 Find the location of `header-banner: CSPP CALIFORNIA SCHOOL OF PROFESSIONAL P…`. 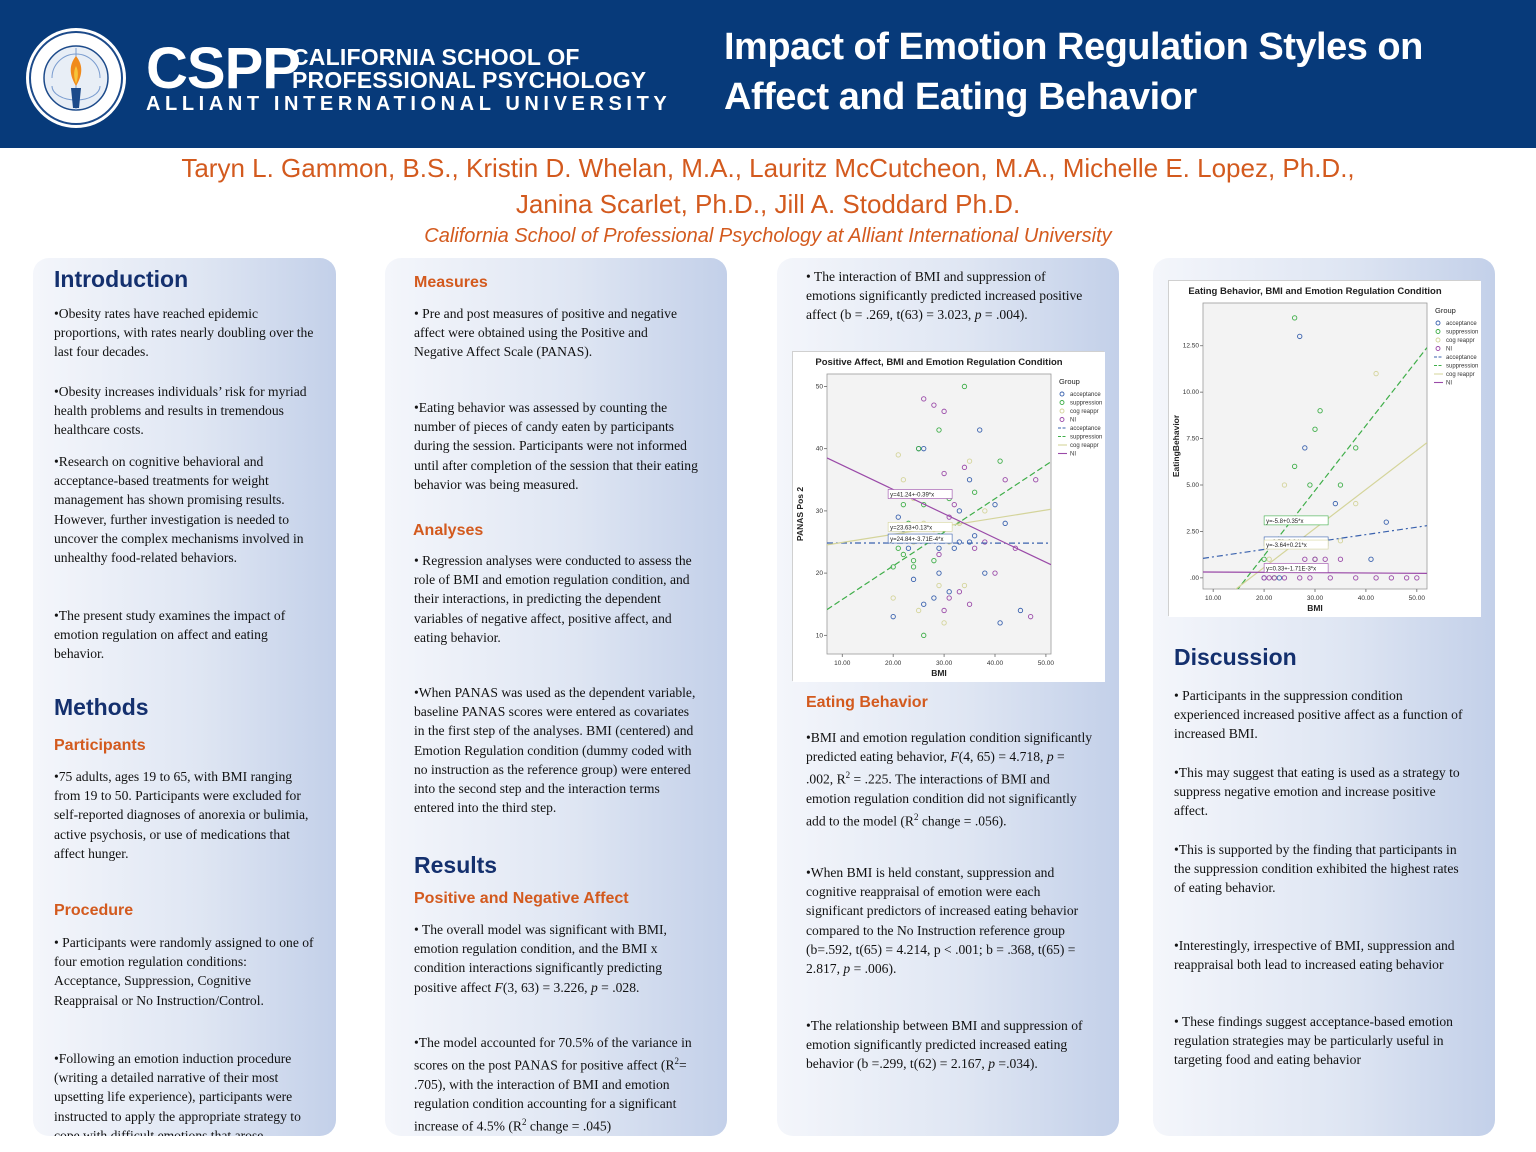

header-banner: CSPP CALIFORNIA SCHOOL OF PROFESSIONAL P… is located at coordinates (768, 74).